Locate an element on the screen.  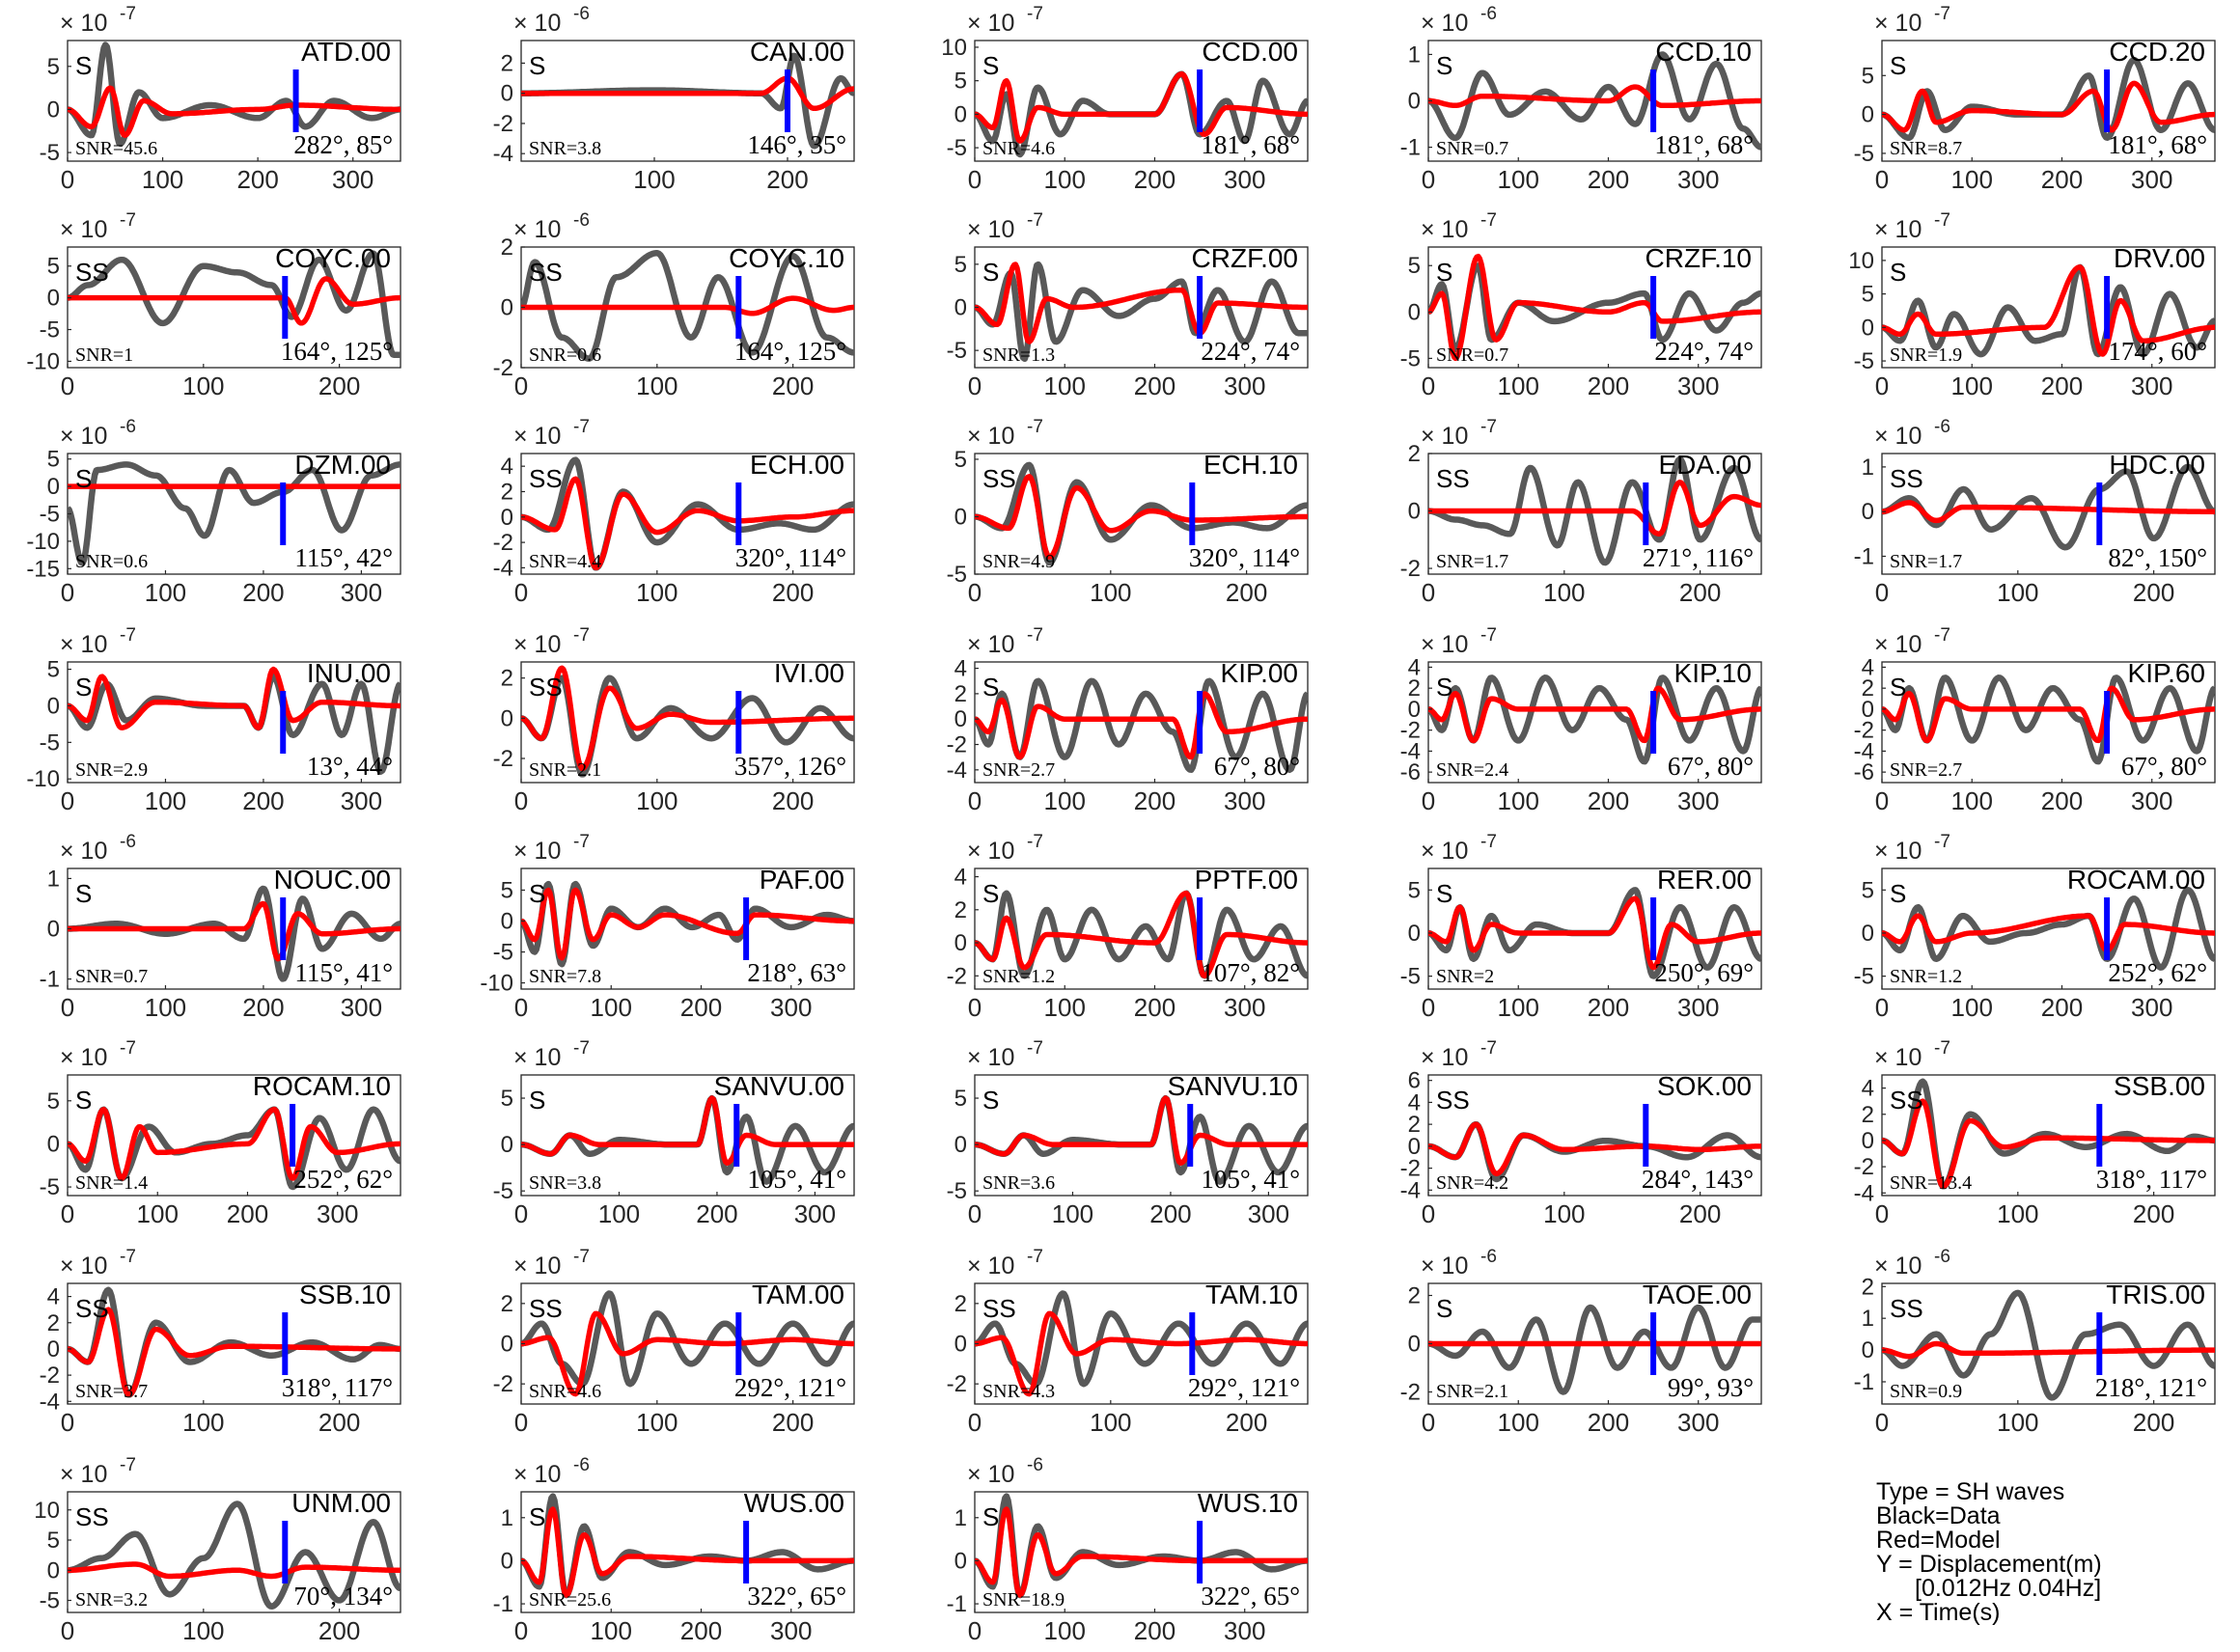
y-tick-label: 2 is located at coordinates (1868, 1115).